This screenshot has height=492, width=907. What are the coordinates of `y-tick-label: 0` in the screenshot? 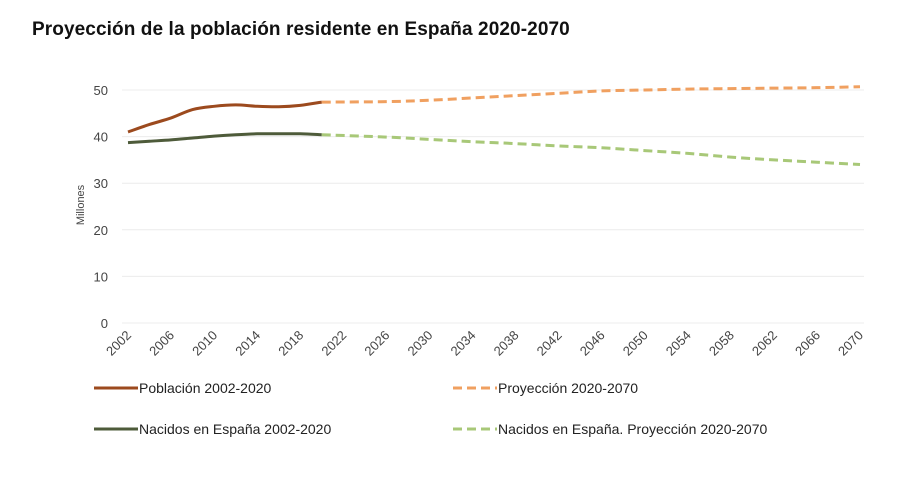 It's located at (104, 323).